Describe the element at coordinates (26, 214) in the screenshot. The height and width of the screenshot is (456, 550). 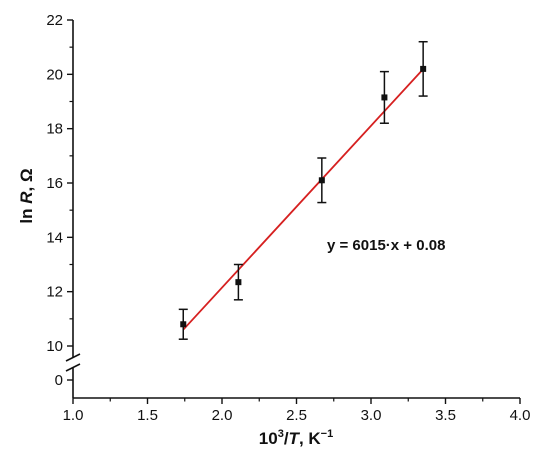
I see `y-axis-label-pre: ln` at that location.